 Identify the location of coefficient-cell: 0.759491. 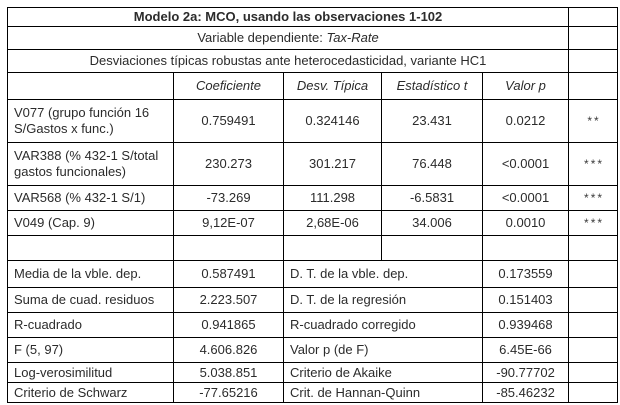
(228, 121).